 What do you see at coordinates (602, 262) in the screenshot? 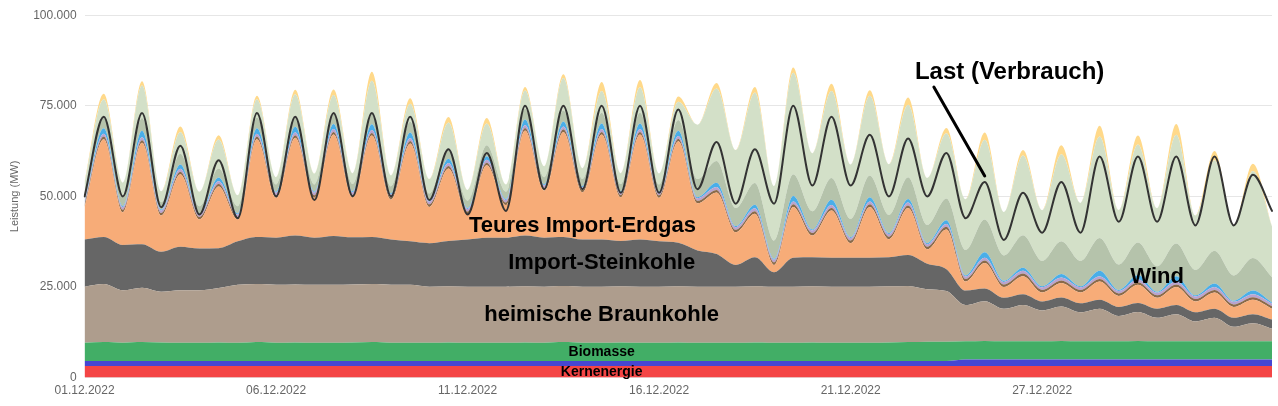
I see `series-label: Import-Steinkohle` at bounding box center [602, 262].